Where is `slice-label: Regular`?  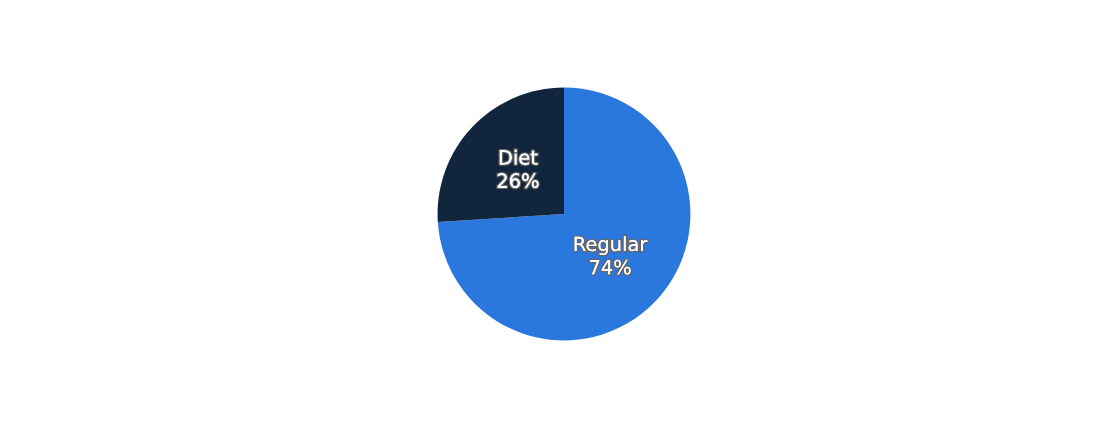 slice-label: Regular is located at coordinates (611, 246).